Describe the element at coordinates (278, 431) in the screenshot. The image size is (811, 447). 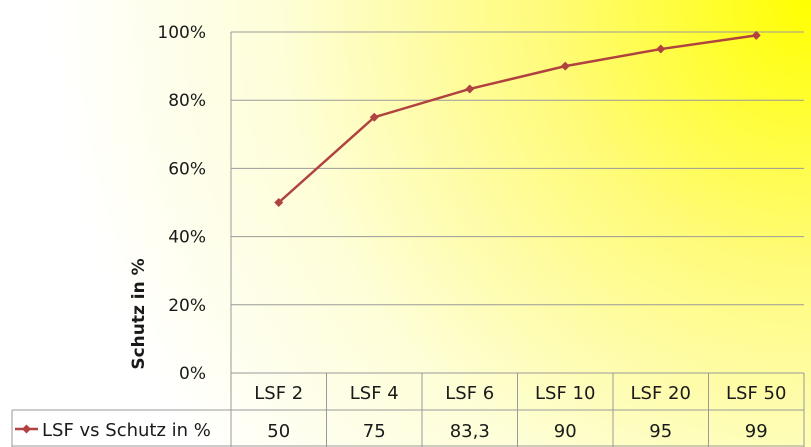
I see `table-value: 50` at that location.